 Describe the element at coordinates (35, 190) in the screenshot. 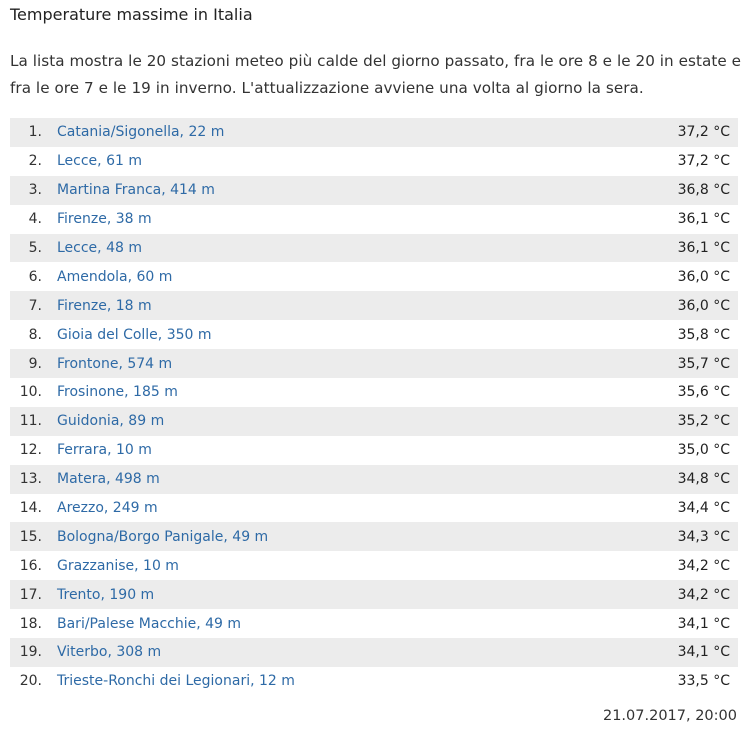

I see `station-rank: 3.` at that location.